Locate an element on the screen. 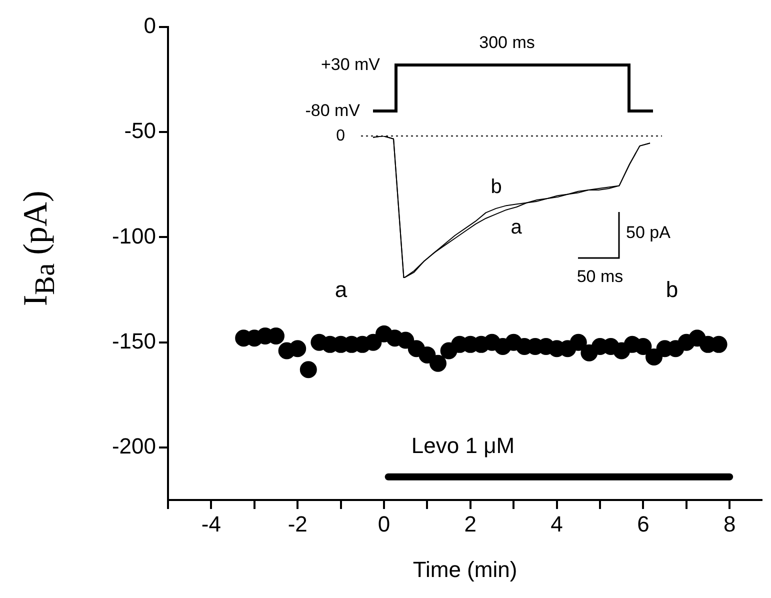  annotation: 50 ms is located at coordinates (600, 277).